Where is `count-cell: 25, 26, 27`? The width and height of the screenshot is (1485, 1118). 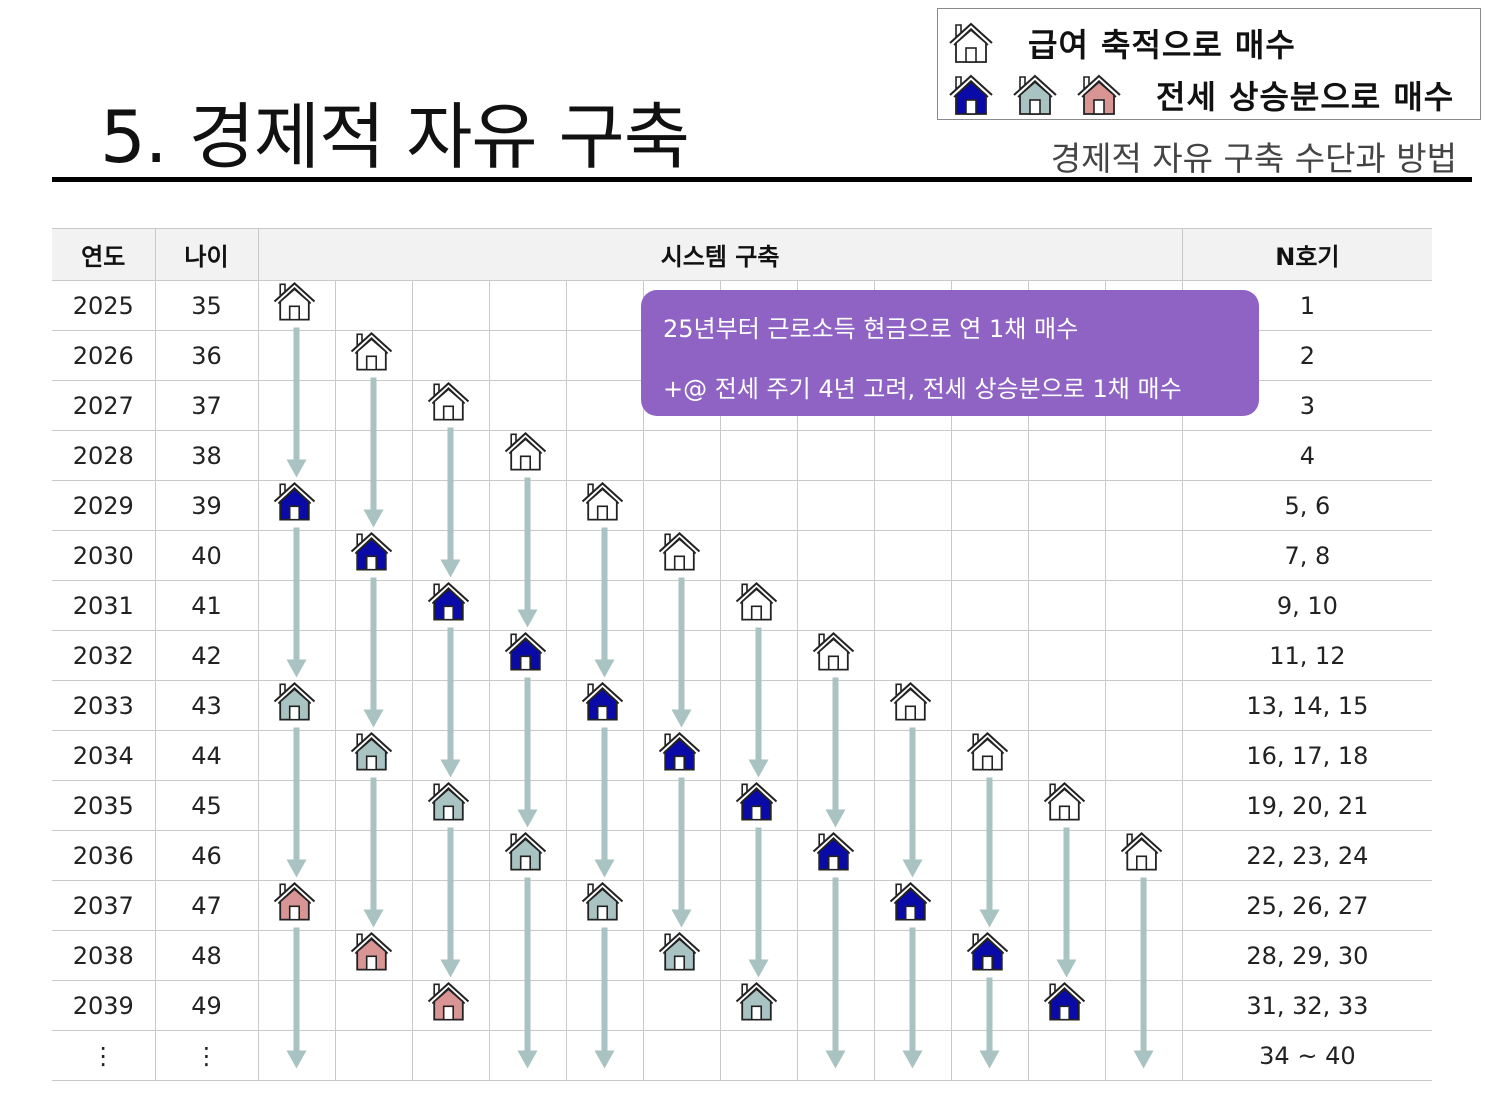 count-cell: 25, 26, 27 is located at coordinates (1307, 905).